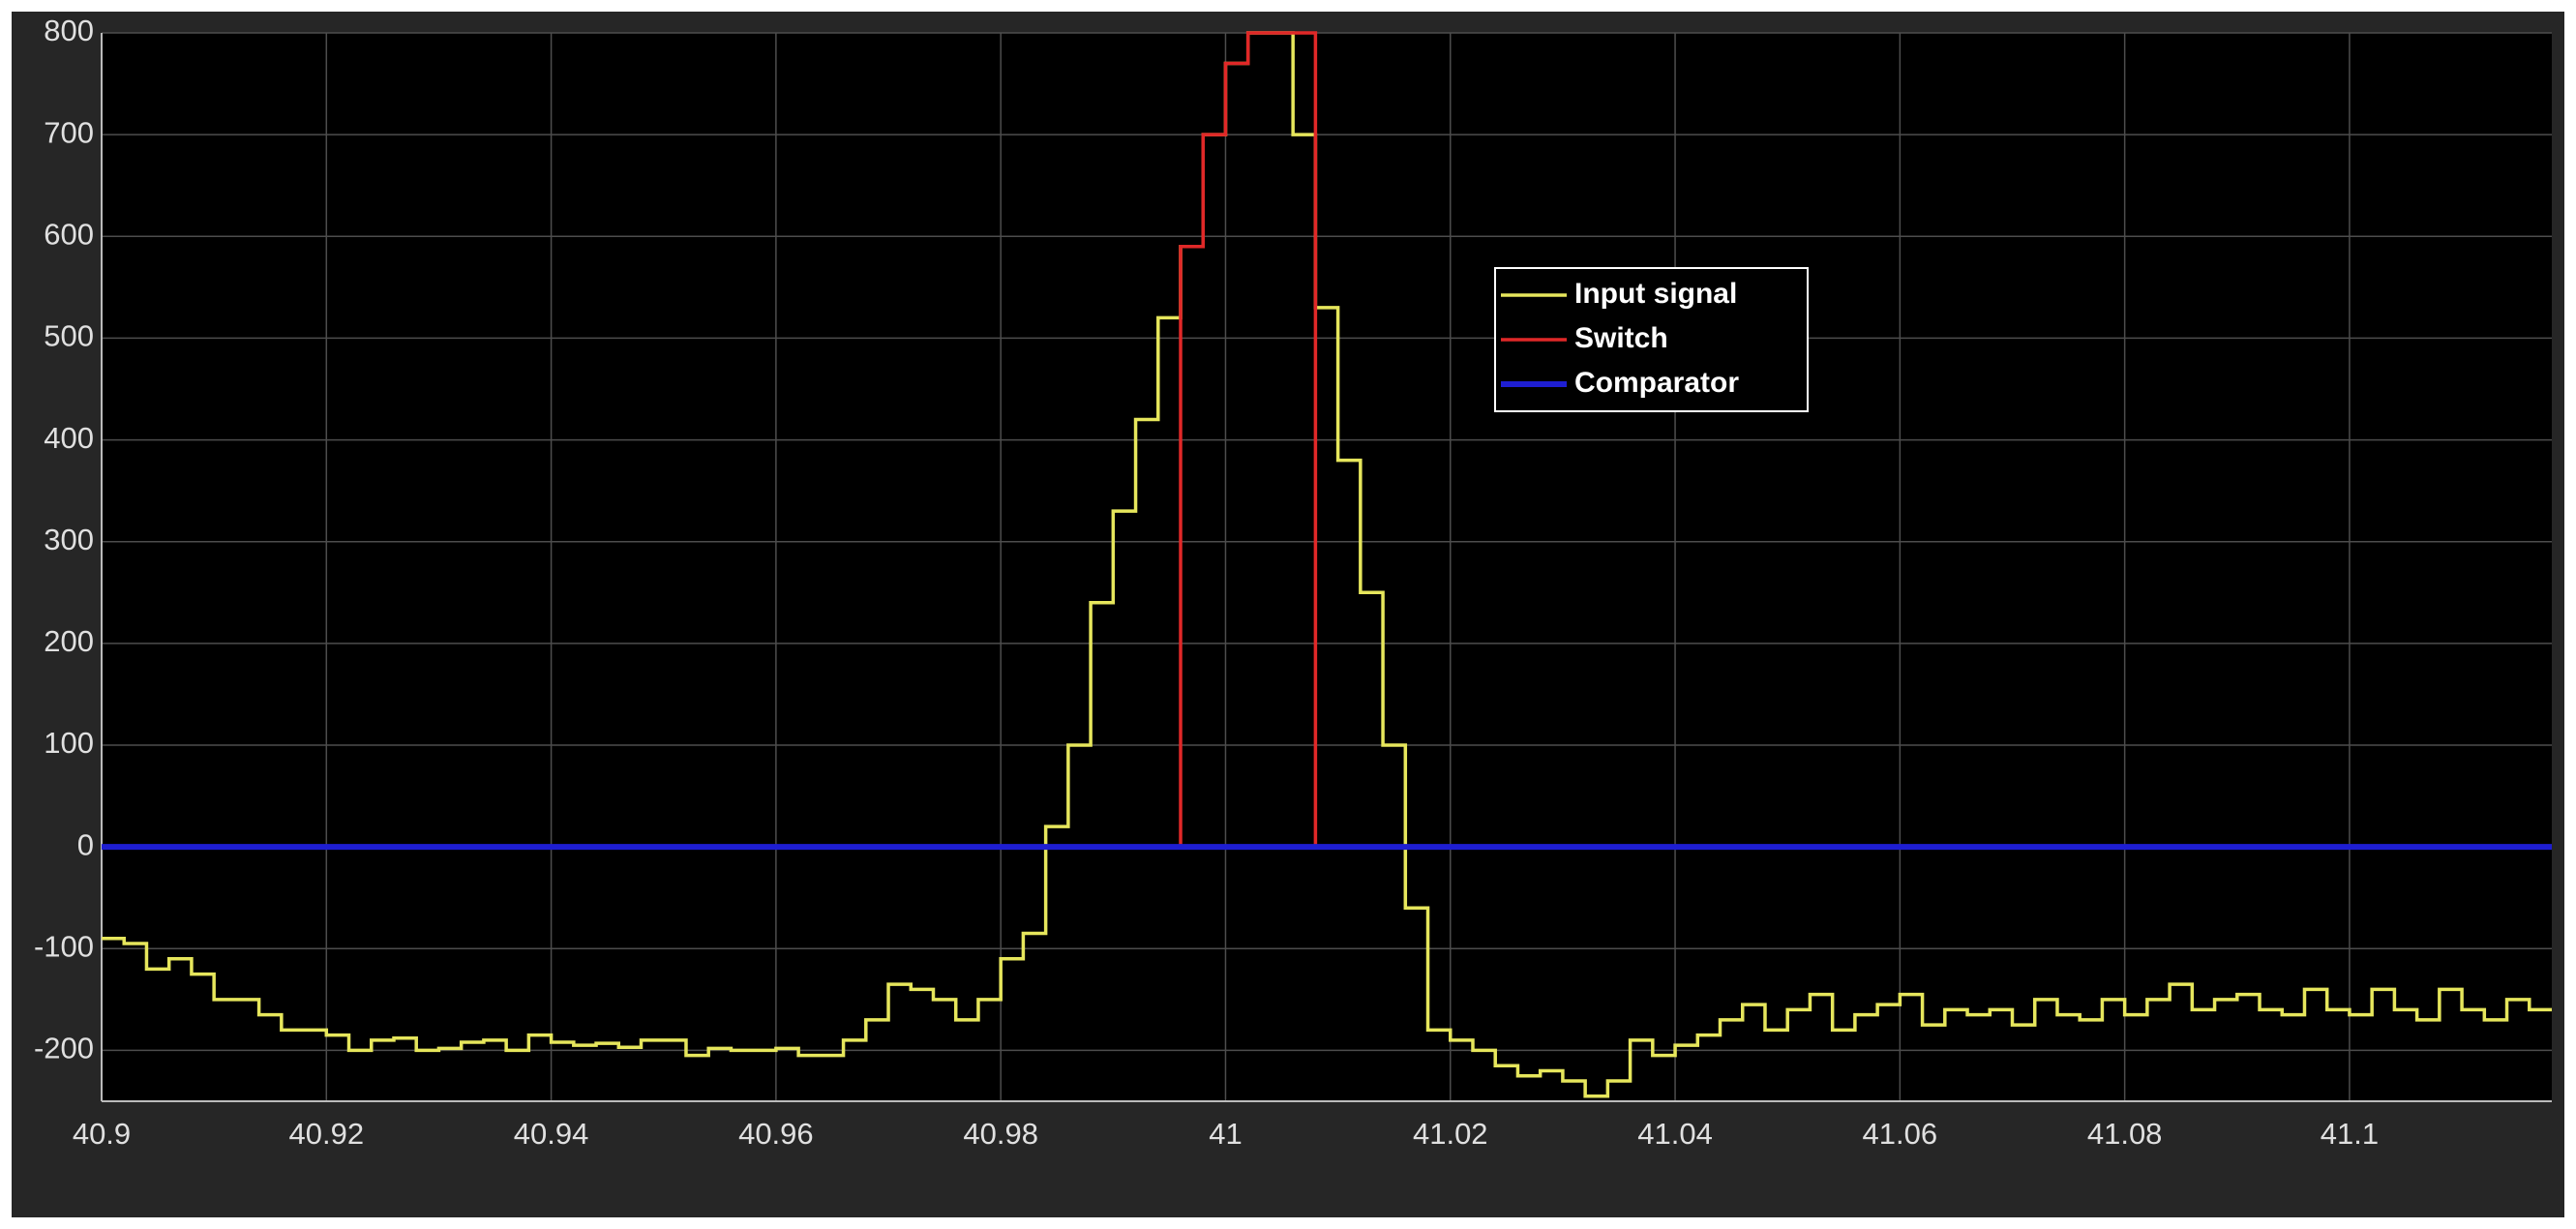 The width and height of the screenshot is (2576, 1229). Describe the element at coordinates (69, 438) in the screenshot. I see `y-tick-label: 400` at that location.